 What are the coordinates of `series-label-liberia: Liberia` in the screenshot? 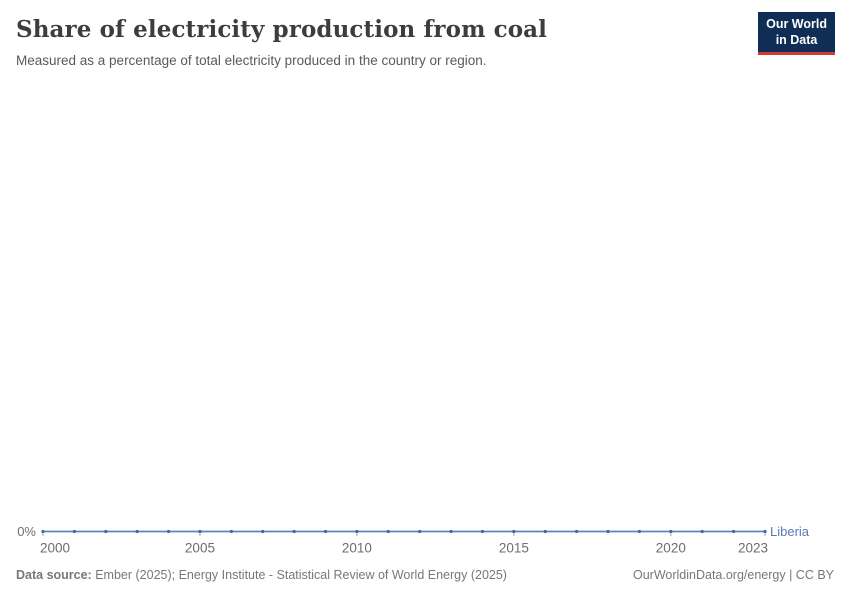 It's located at (790, 531).